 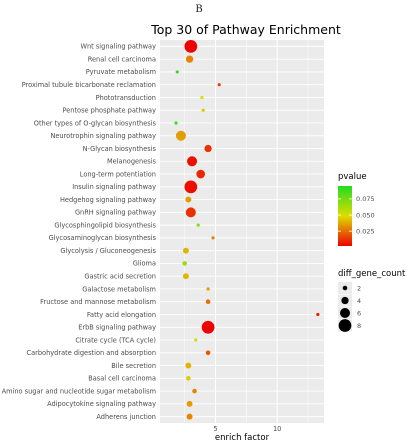 I want to click on y-tick-label: Wnt signaling pathway, so click(x=118, y=47).